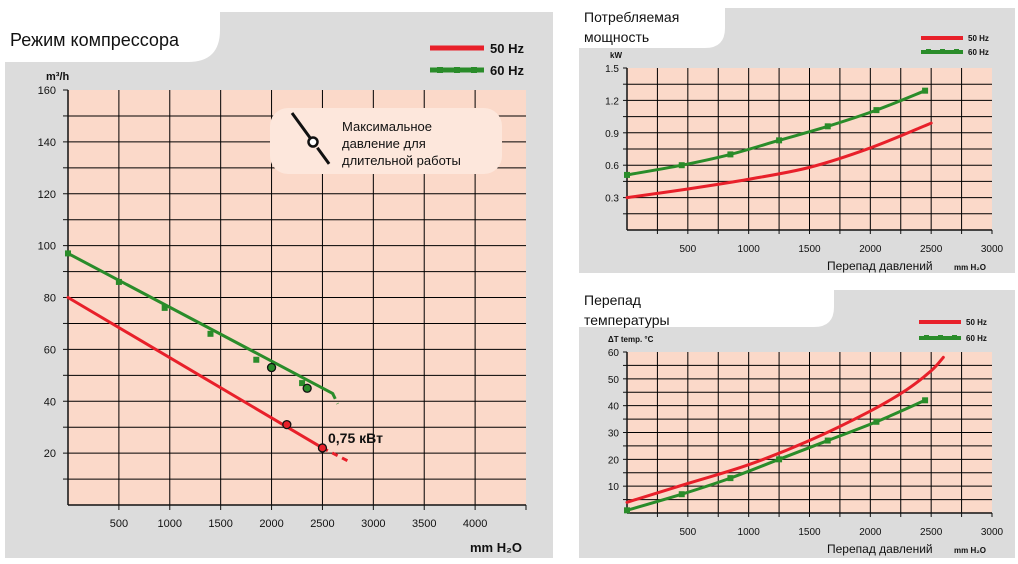  I want to click on y-tick-label: 160, so click(47, 91).